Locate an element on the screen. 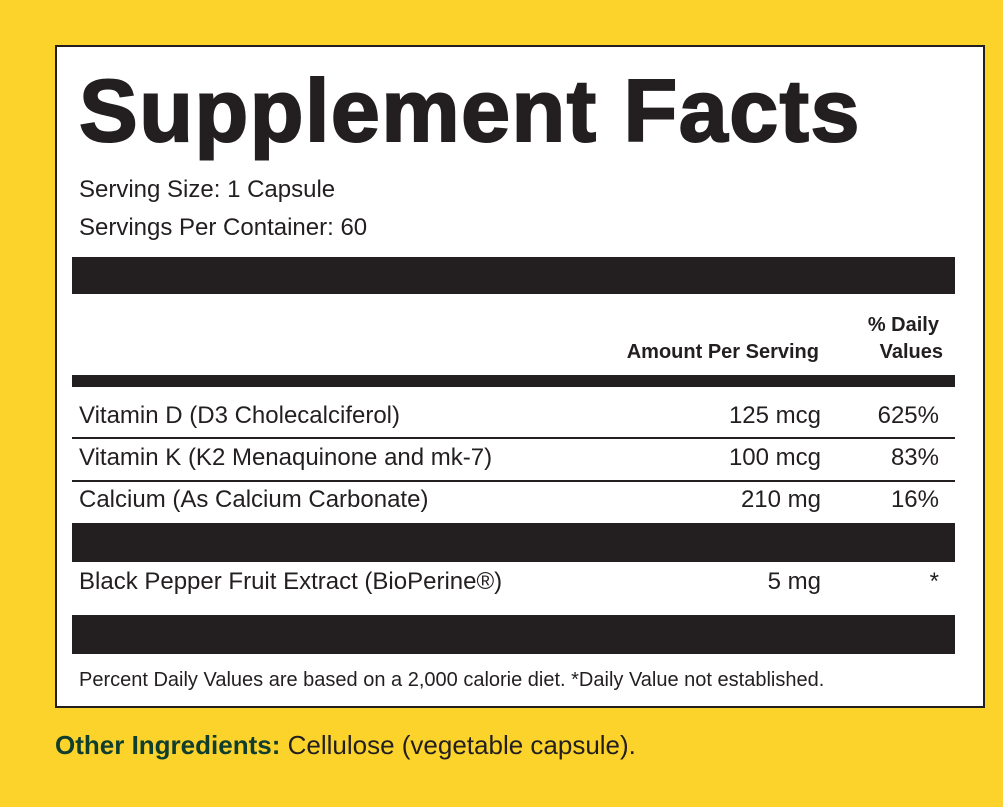 This screenshot has height=807, width=1003. daily-value: 625% is located at coordinates (908, 415).